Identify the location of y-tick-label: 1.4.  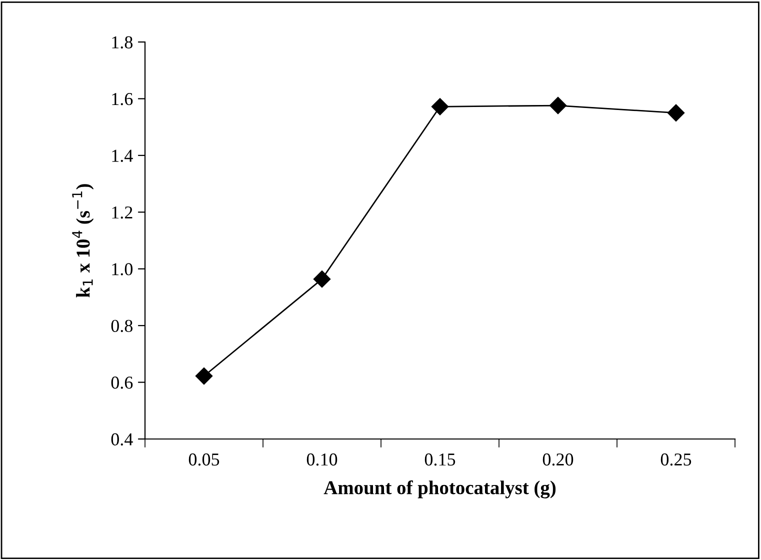
(122, 156).